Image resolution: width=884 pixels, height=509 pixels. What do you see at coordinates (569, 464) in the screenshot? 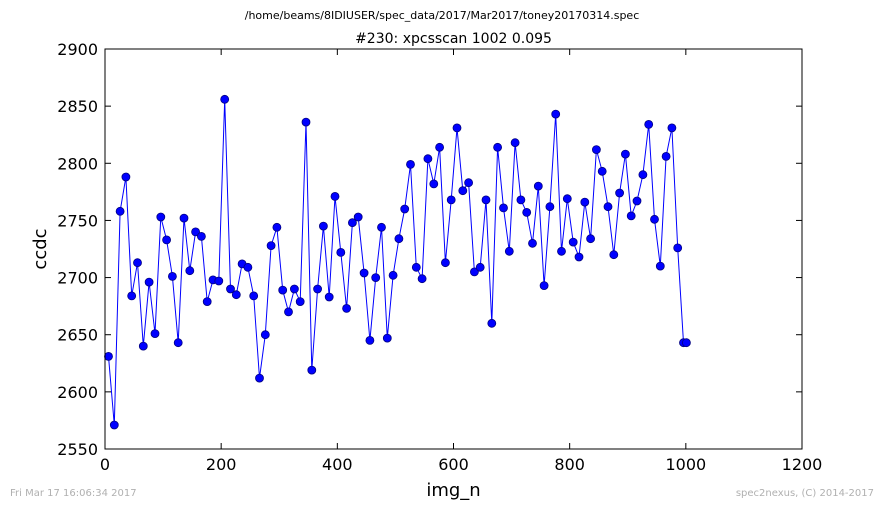
I see `x-tick-label: 800` at bounding box center [569, 464].